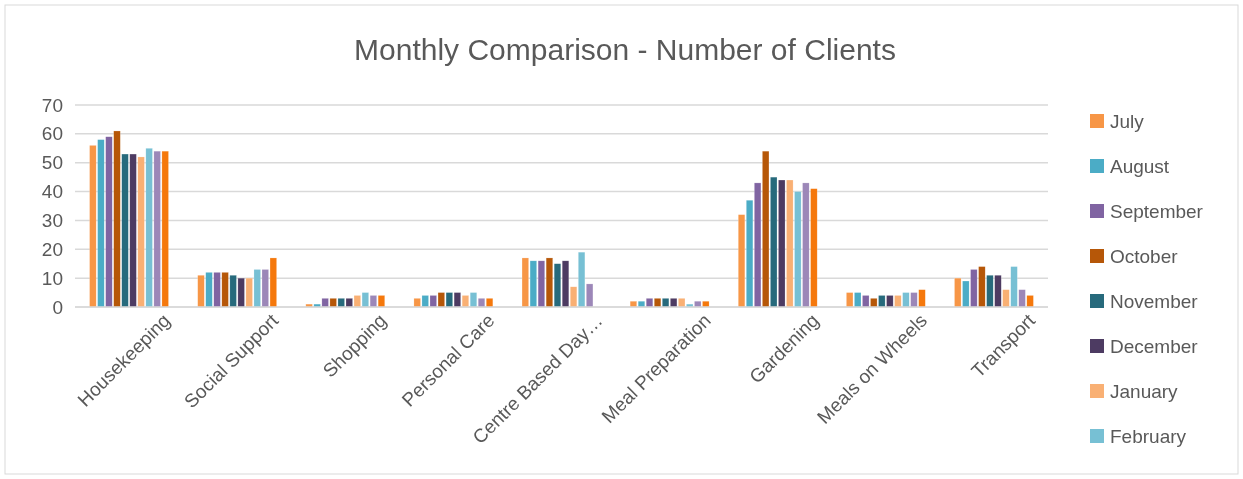  What do you see at coordinates (1154, 346) in the screenshot?
I see `legend-label: December` at bounding box center [1154, 346].